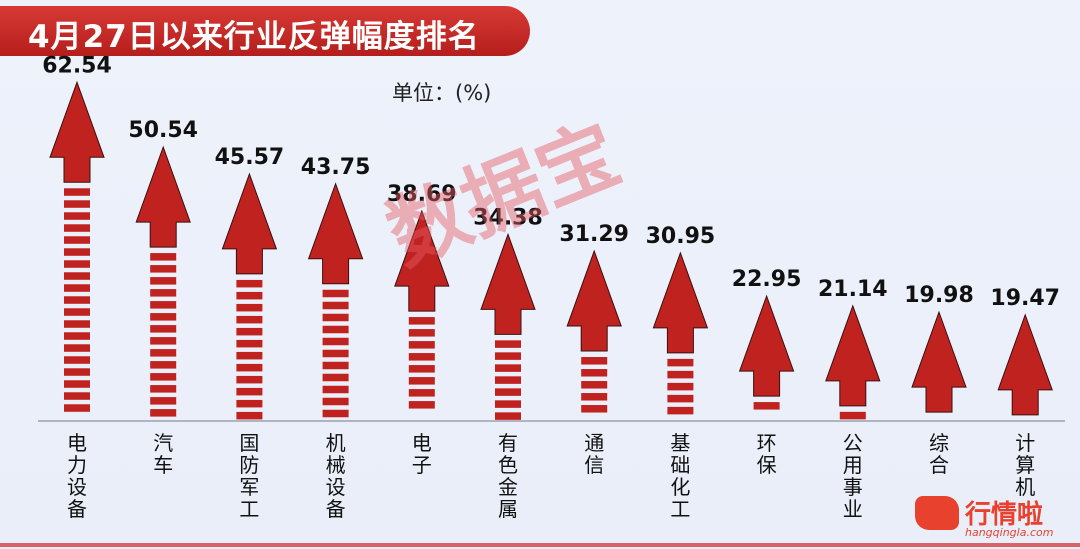  What do you see at coordinates (939, 295) in the screenshot?
I see `data-label: 19.98` at bounding box center [939, 295].